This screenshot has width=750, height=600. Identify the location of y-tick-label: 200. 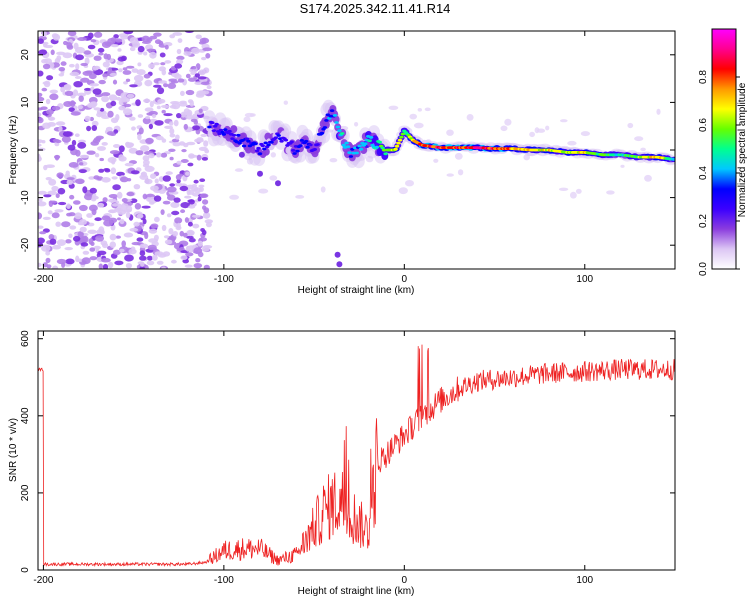
(25, 492).